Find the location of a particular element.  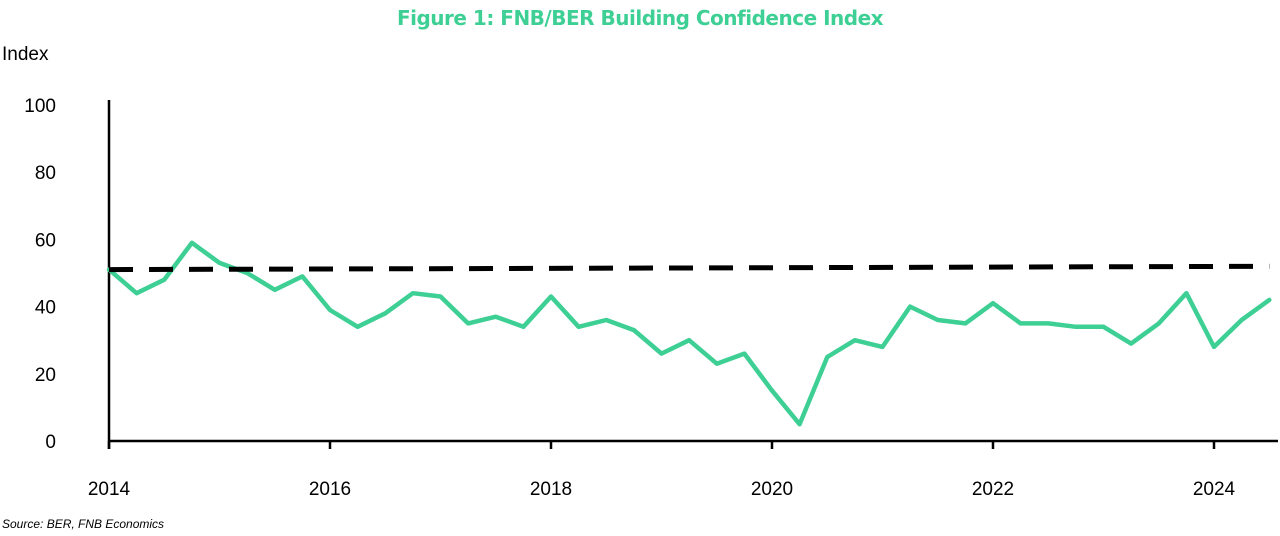

y-tick-label: 0 is located at coordinates (50, 442).